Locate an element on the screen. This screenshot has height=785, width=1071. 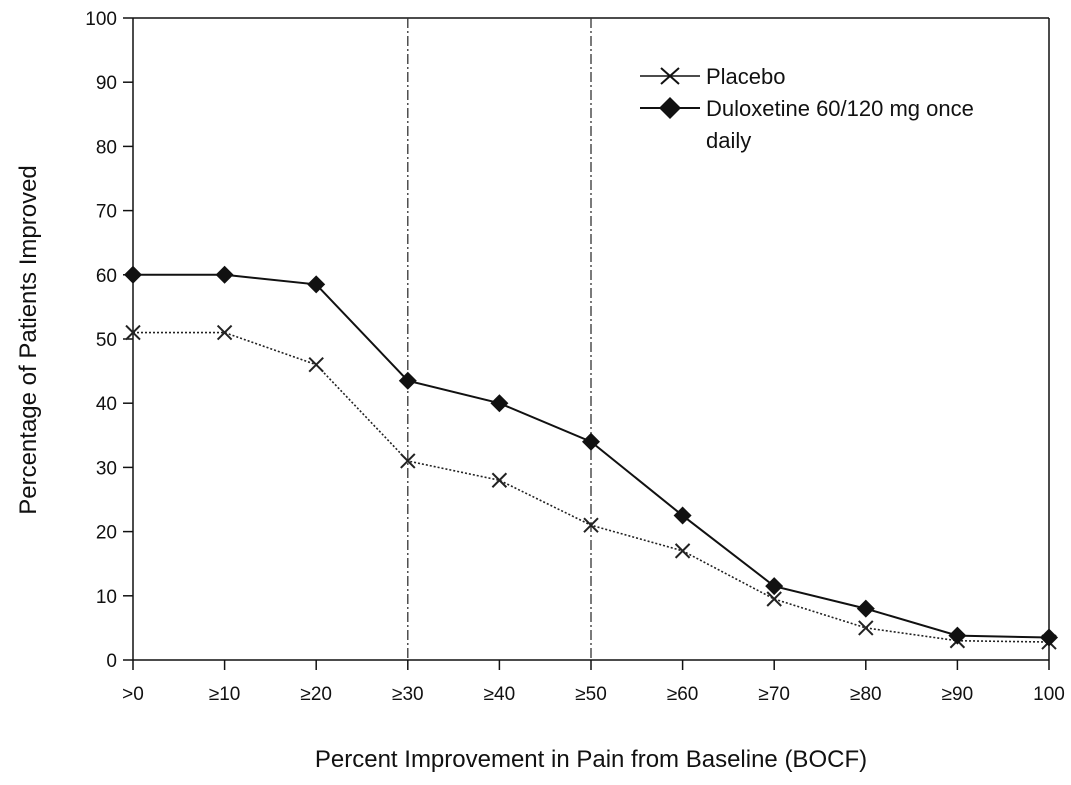
y-tick-label-80: 80 is located at coordinates (106, 147).